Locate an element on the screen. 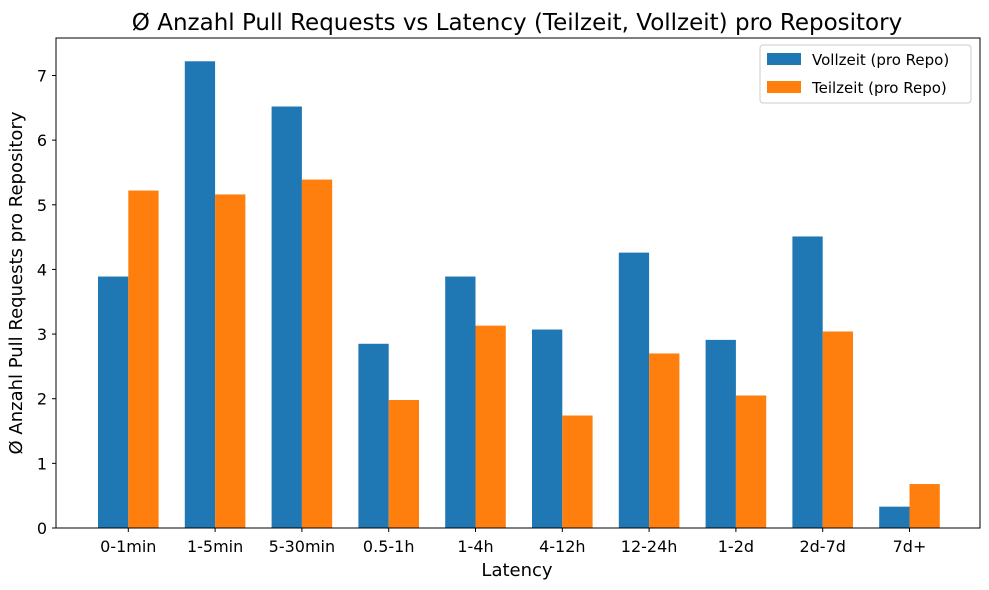 The image size is (989, 590). x-axis-label: Latency is located at coordinates (516, 570).